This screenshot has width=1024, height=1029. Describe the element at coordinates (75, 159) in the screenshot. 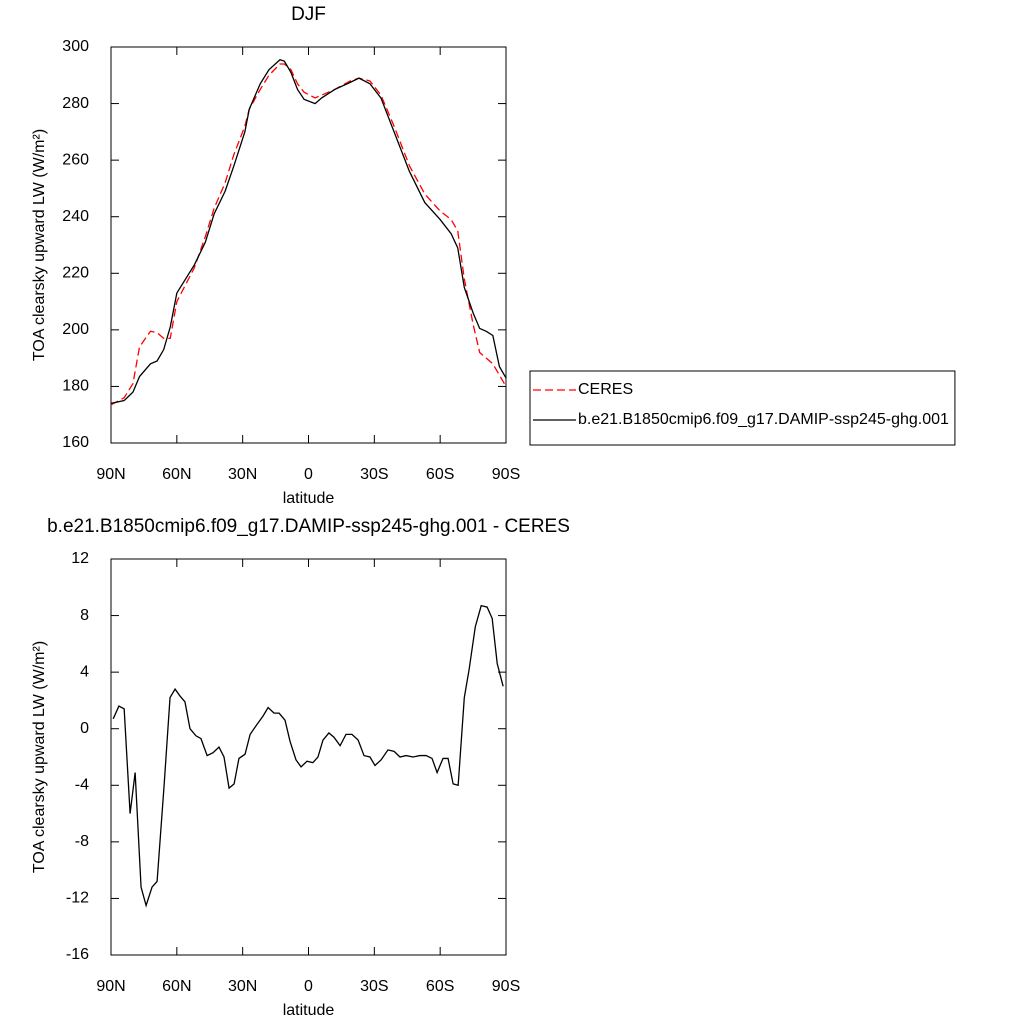

I see `y-tick-label: 260` at that location.